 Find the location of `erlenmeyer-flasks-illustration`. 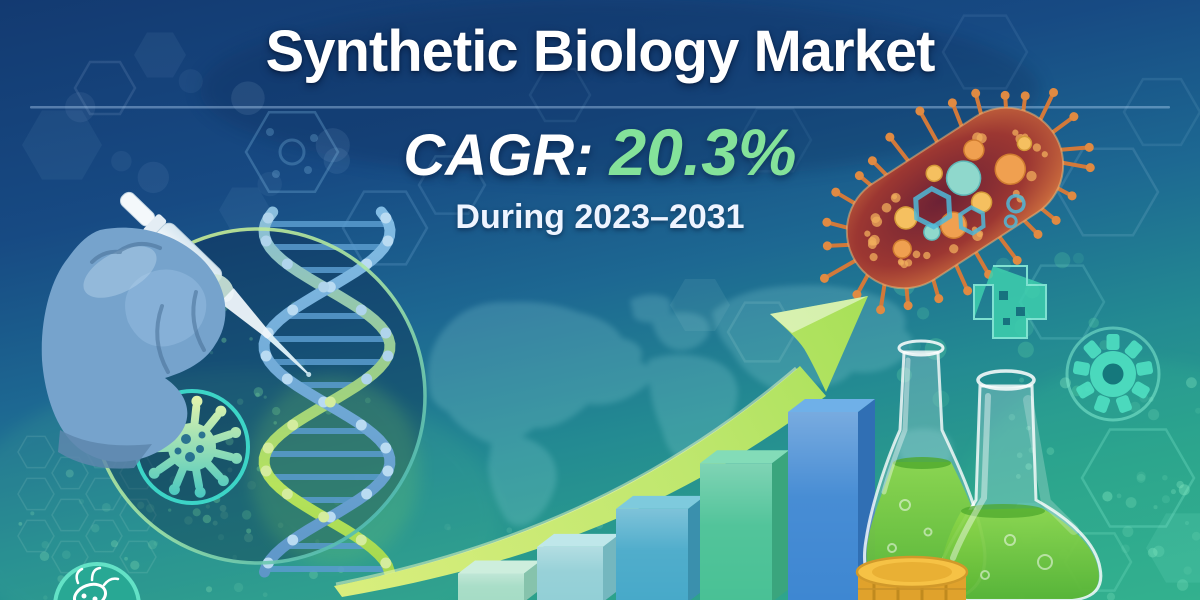

erlenmeyer-flasks-illustration is located at coordinates (983, 469).